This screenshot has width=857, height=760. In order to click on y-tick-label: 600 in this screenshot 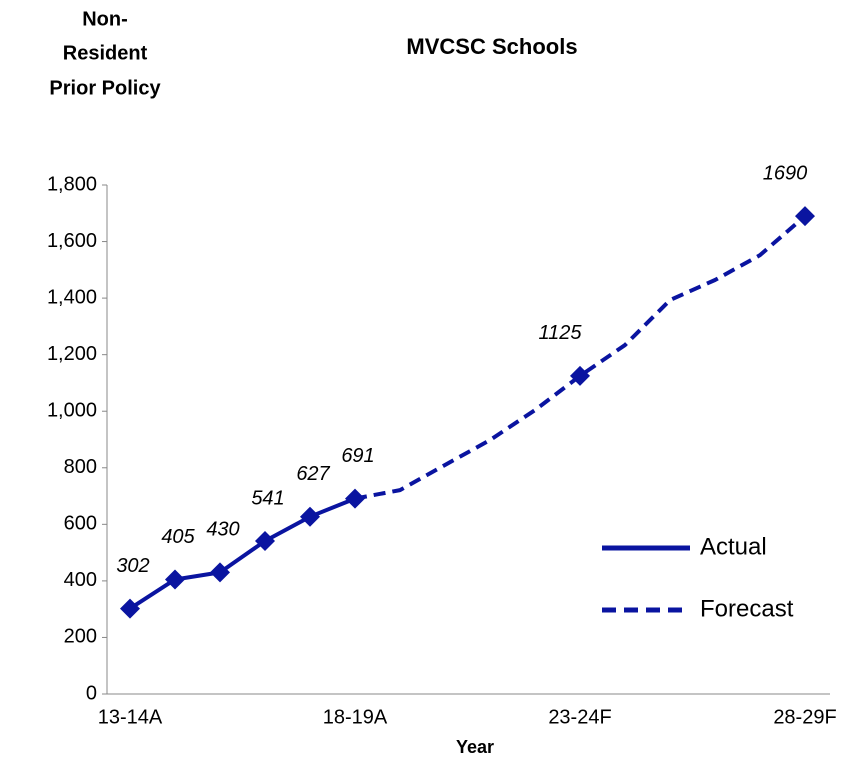, I will do `click(80, 524)`.